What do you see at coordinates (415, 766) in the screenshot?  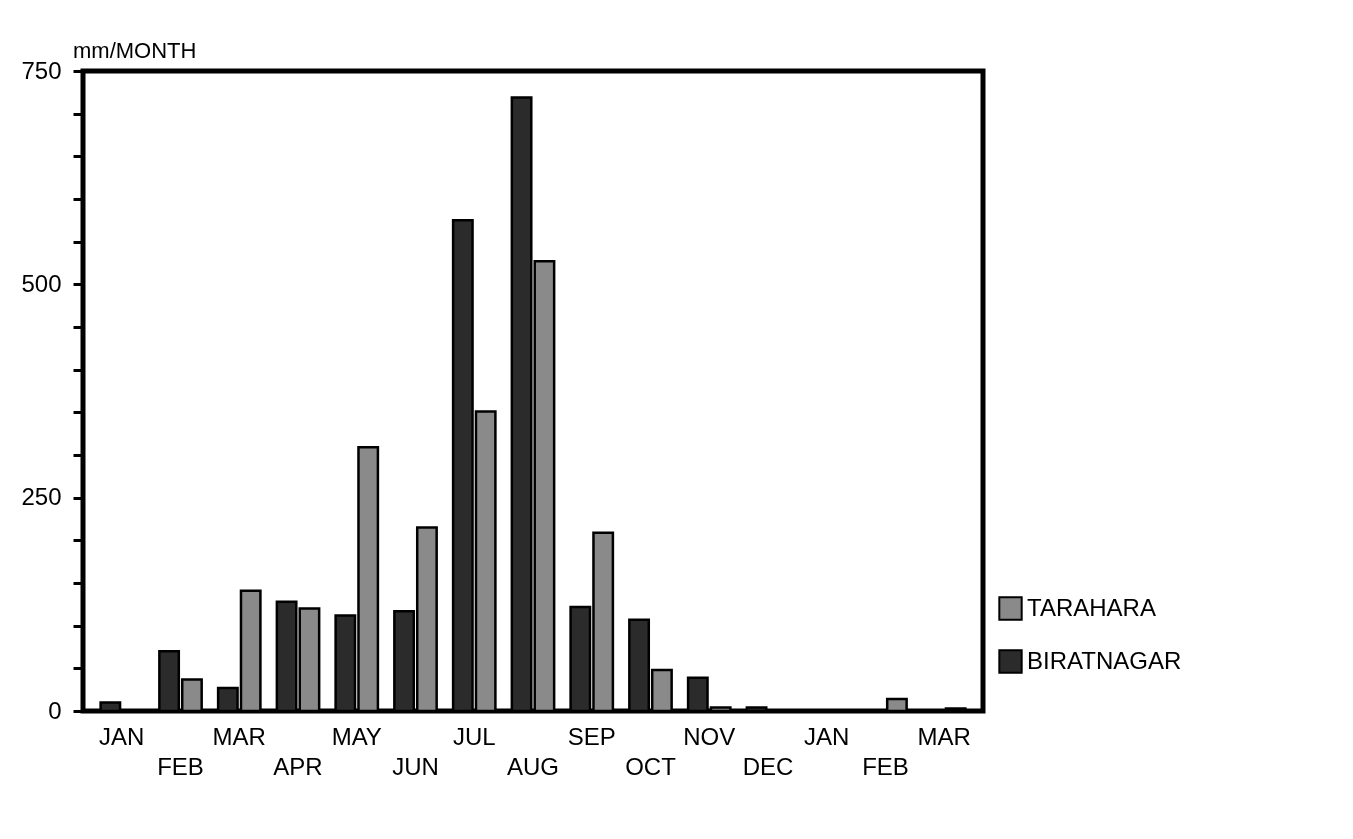 I see `x-tick-label: JUN` at bounding box center [415, 766].